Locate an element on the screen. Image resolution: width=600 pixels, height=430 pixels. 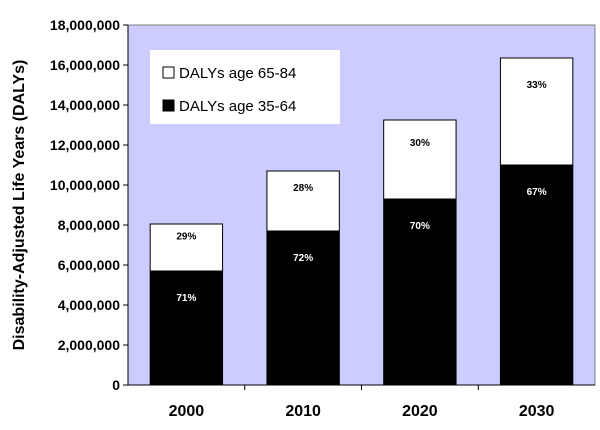
y-tick-label: 6,000,000 is located at coordinates (89, 265).